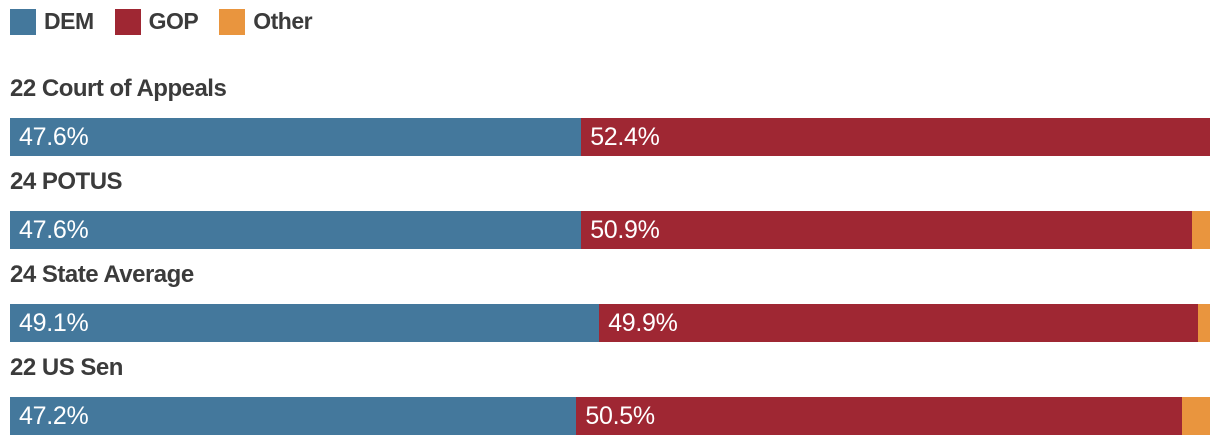  I want to click on gop-bar-segment: 52.4%, so click(895, 137).